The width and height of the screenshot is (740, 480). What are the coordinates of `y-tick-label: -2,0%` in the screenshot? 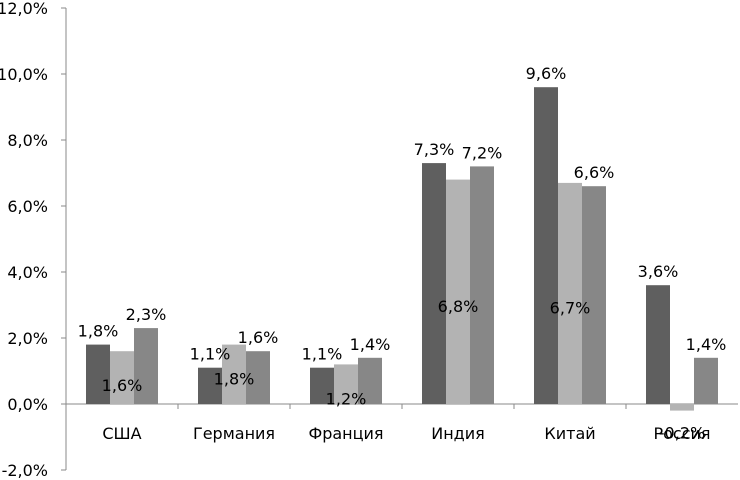 It's located at (25, 470).